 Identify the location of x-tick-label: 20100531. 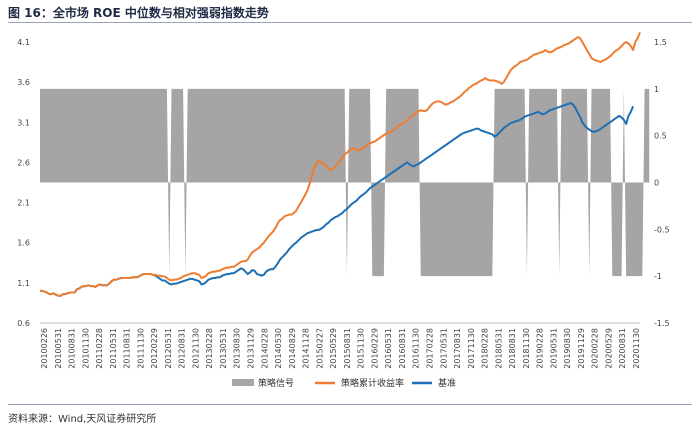
(58, 348).